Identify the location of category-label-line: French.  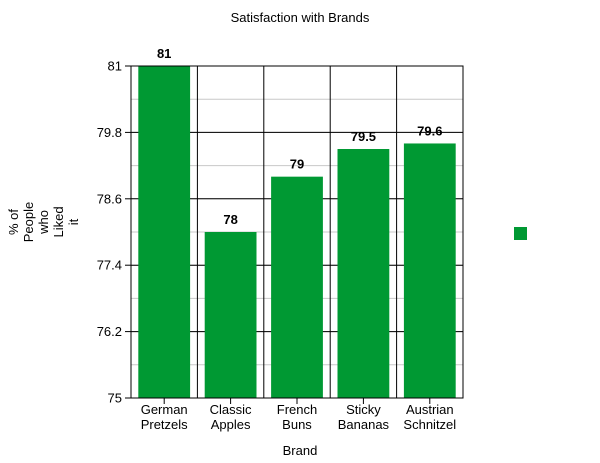
(297, 409).